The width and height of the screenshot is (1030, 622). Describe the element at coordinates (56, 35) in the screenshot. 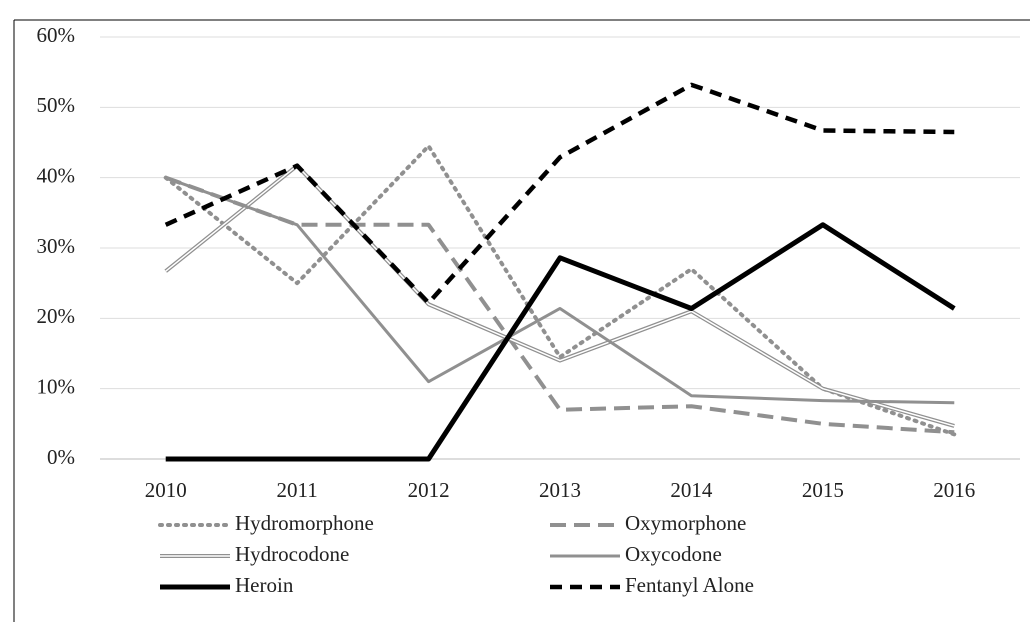

I see `y-tick-label: 60%` at that location.